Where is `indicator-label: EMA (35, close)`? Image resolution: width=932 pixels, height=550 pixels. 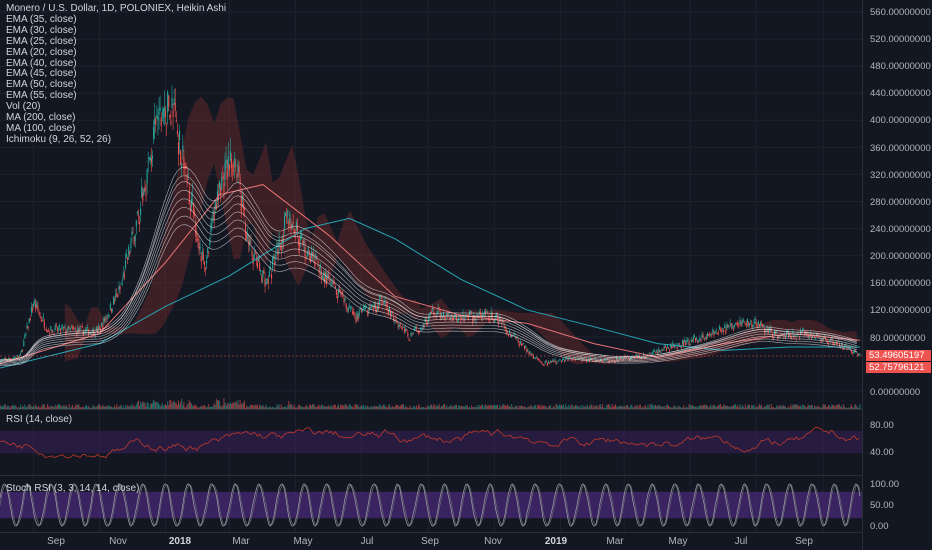
indicator-label: EMA (35, close) is located at coordinates (41, 19).